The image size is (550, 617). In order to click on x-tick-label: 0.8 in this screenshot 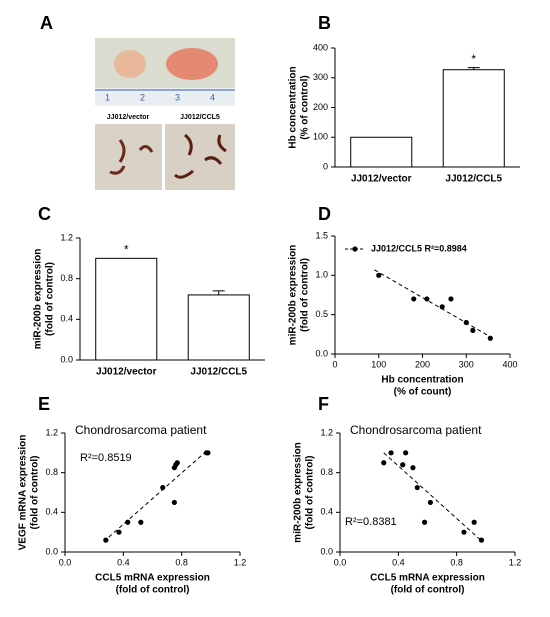, I will do `click(181, 562)`.